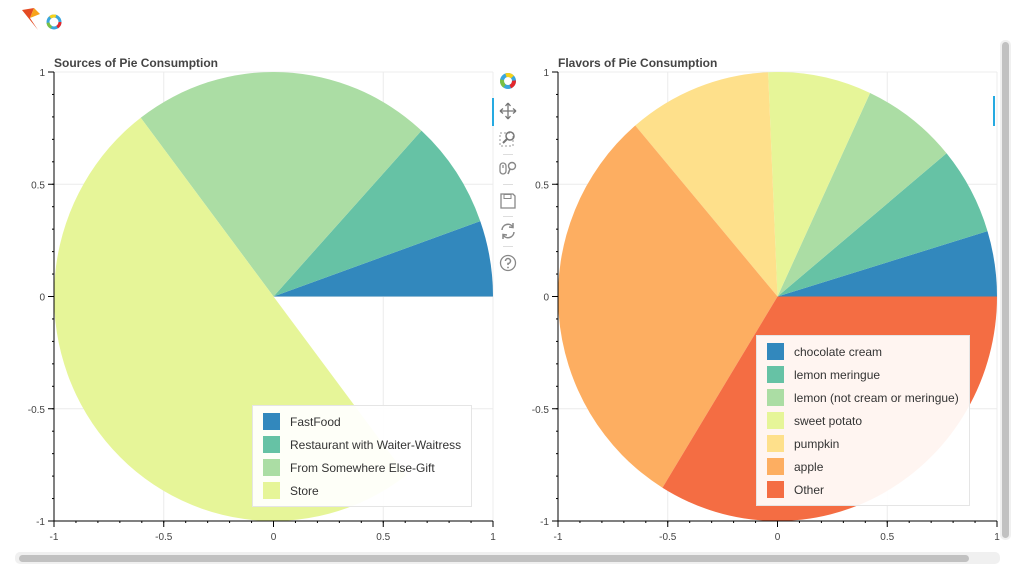 The height and width of the screenshot is (579, 1035). Describe the element at coordinates (508, 263) in the screenshot. I see `help-icon` at that location.